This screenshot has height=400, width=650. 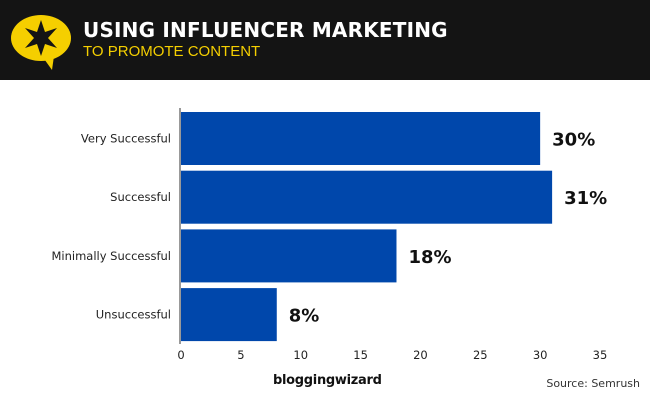 I want to click on source-note: Source: Semrush, so click(x=593, y=383).